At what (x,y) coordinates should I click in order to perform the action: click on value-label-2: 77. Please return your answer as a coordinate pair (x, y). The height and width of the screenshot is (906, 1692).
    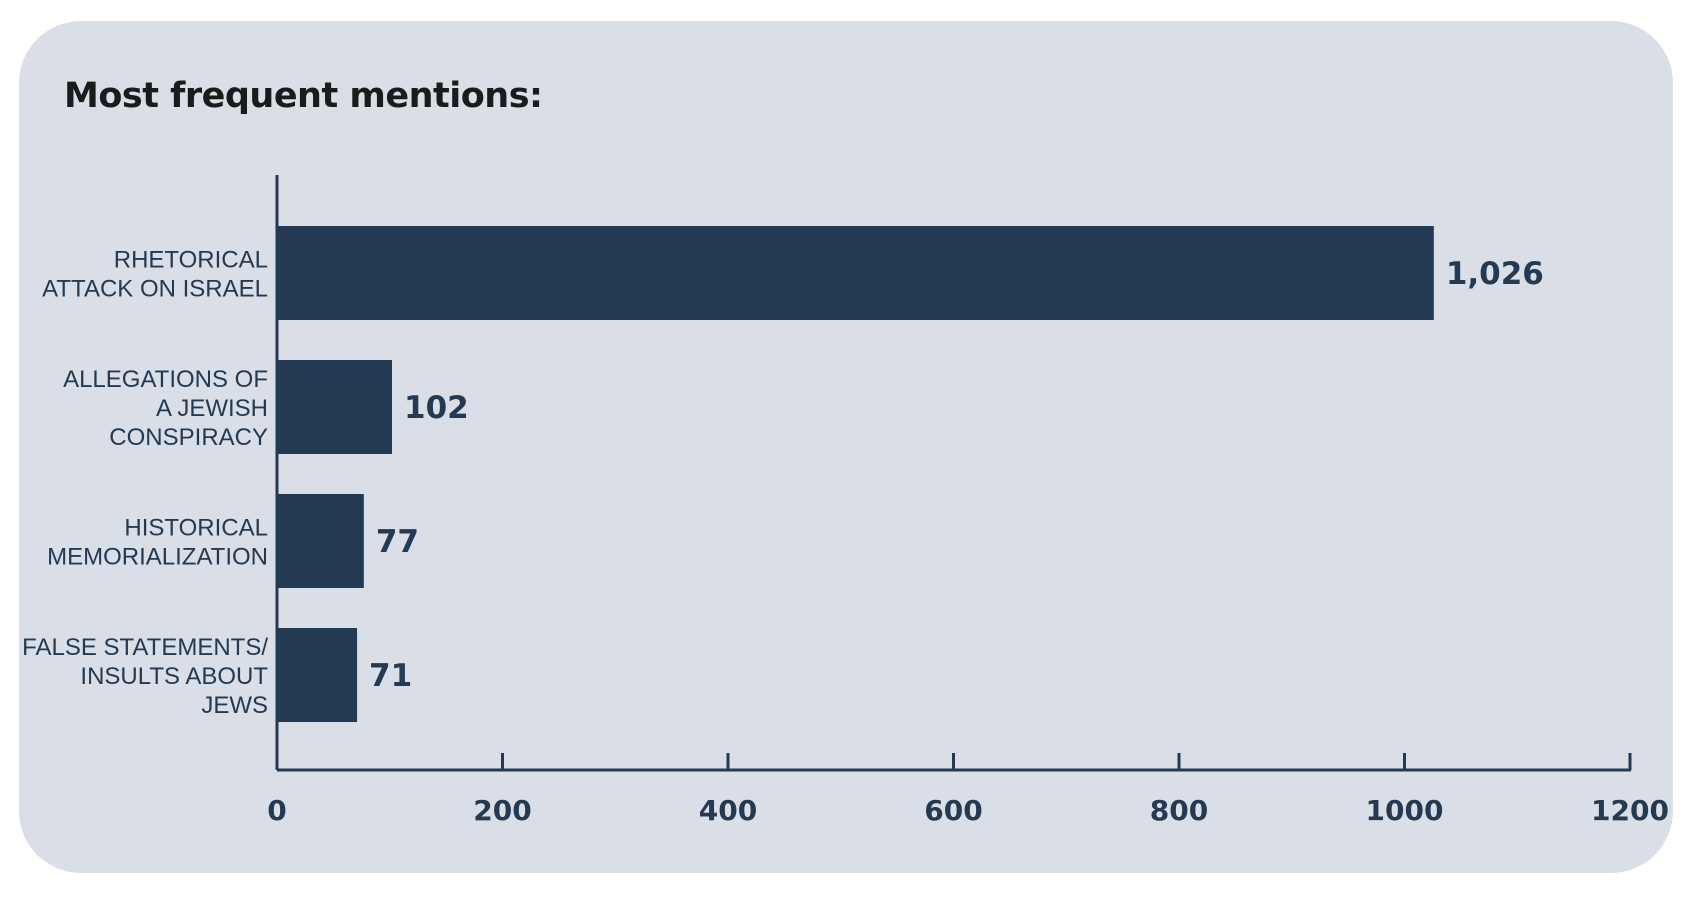
    Looking at the image, I should click on (397, 542).